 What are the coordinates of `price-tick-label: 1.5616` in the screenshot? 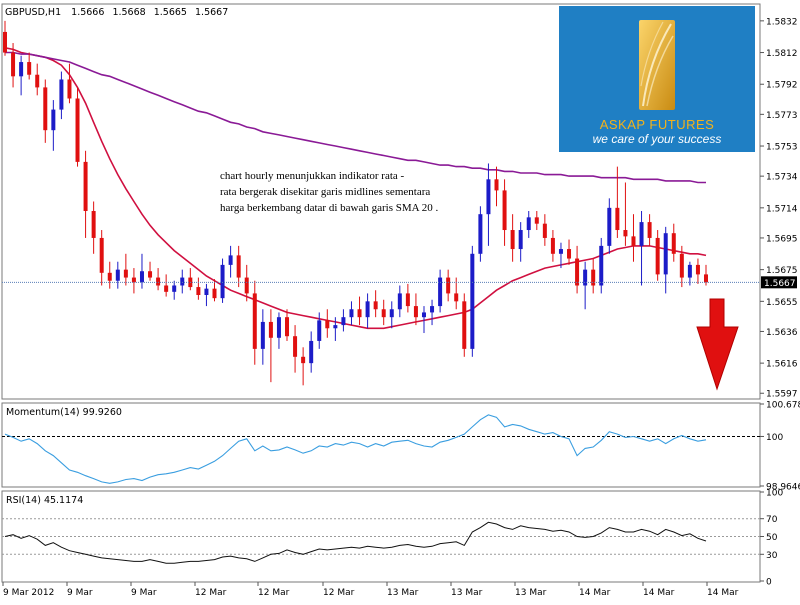 It's located at (782, 365).